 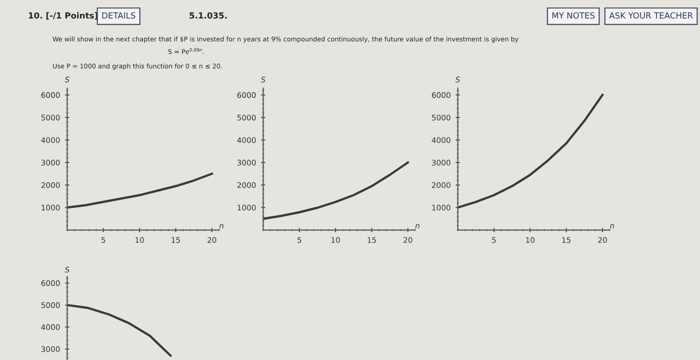 I want to click on text: 10. [-/1 Points], so click(x=63, y=16).